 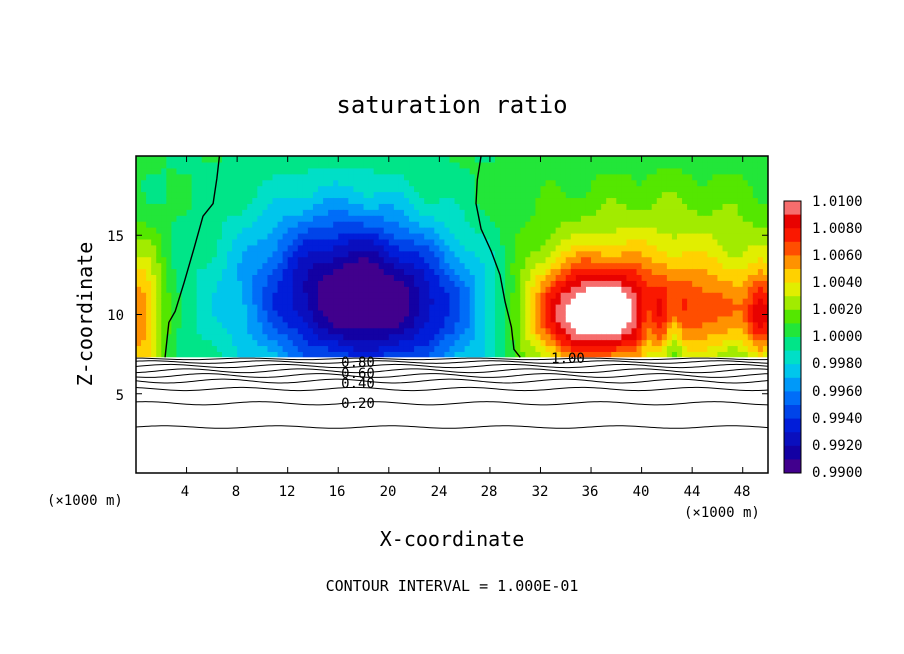 I want to click on colorbar-swatch, so click(x=792, y=289).